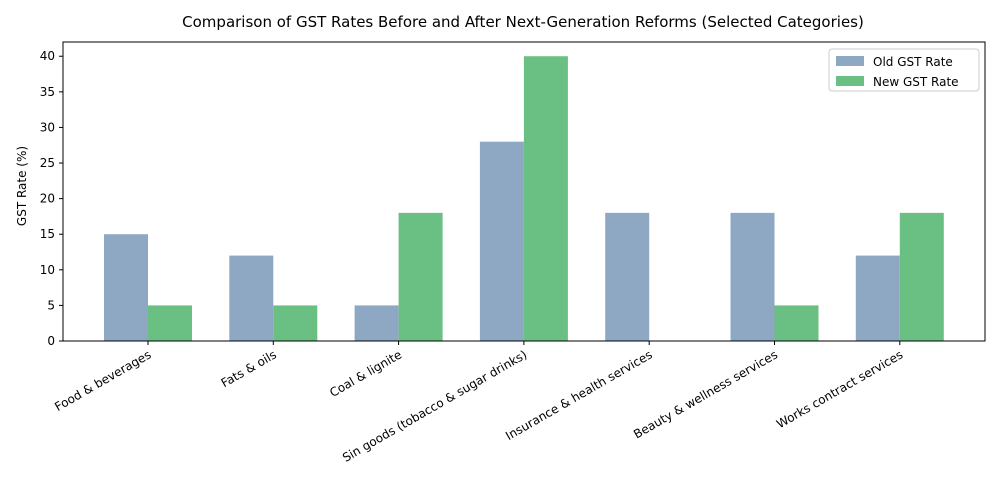  What do you see at coordinates (47, 163) in the screenshot?
I see `y-tick-label: 25` at bounding box center [47, 163].